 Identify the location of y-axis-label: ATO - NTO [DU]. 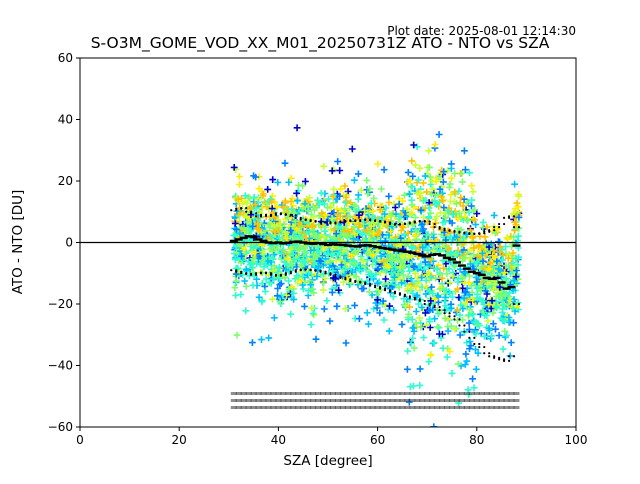
(18, 242).